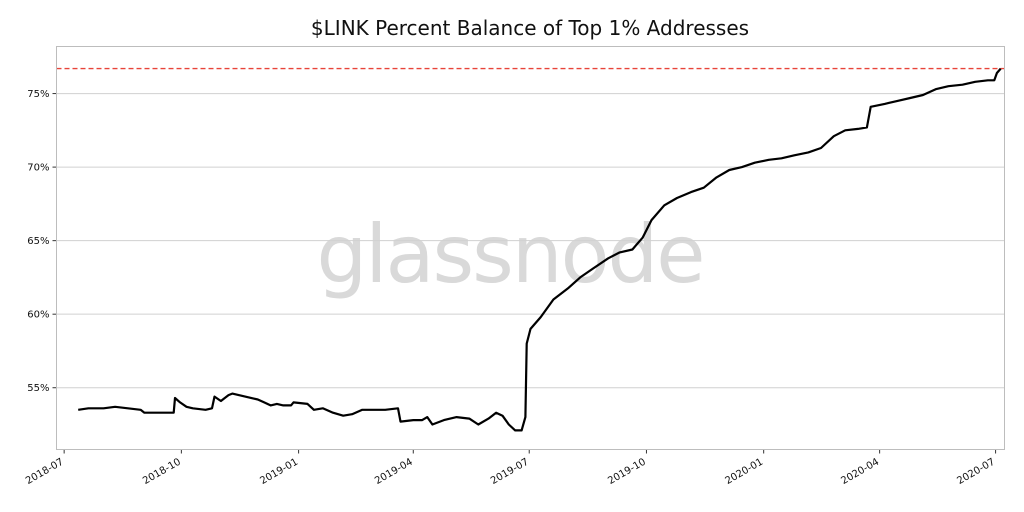 This screenshot has height=512, width=1024. What do you see at coordinates (976, 472) in the screenshot?
I see `x-tick-label: 2020-07` at bounding box center [976, 472].